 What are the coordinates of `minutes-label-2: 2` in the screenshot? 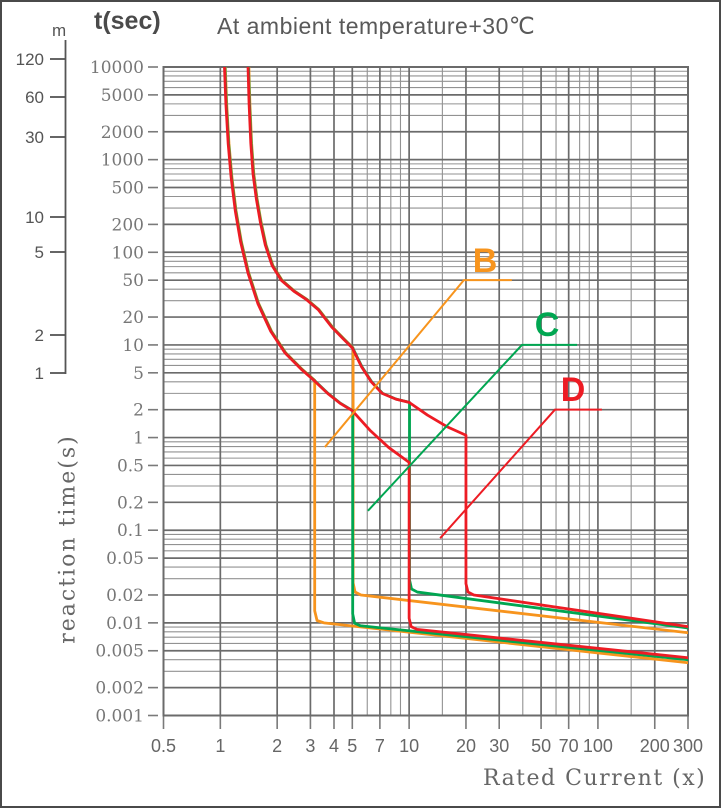 It's located at (39, 335).